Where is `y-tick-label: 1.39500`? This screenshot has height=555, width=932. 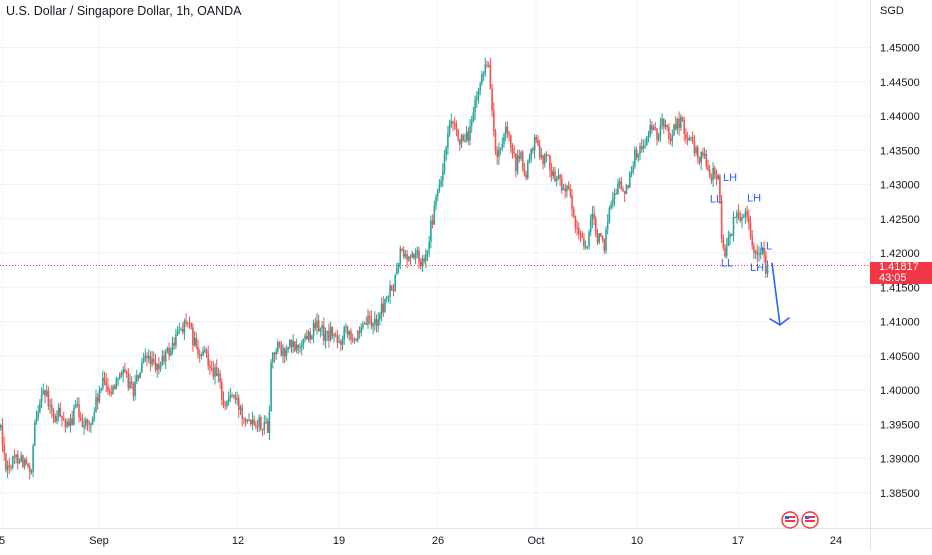
y-tick-label: 1.39500 is located at coordinates (900, 425).